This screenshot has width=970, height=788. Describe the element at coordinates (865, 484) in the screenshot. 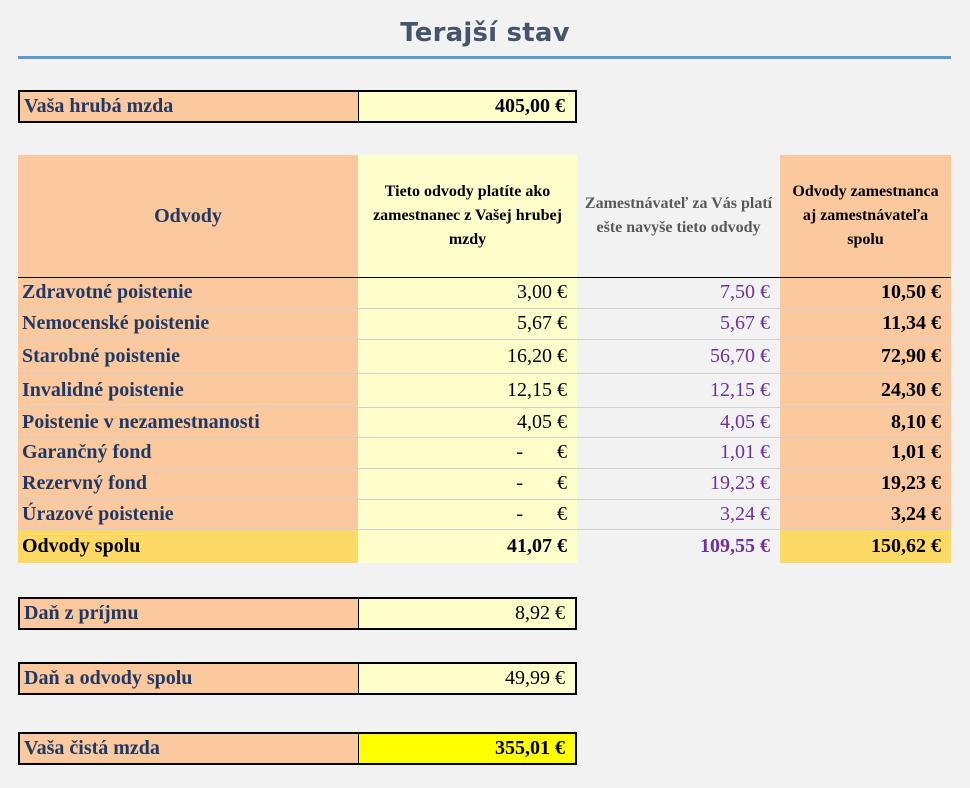

I see `row-total: 19,23 €` at that location.